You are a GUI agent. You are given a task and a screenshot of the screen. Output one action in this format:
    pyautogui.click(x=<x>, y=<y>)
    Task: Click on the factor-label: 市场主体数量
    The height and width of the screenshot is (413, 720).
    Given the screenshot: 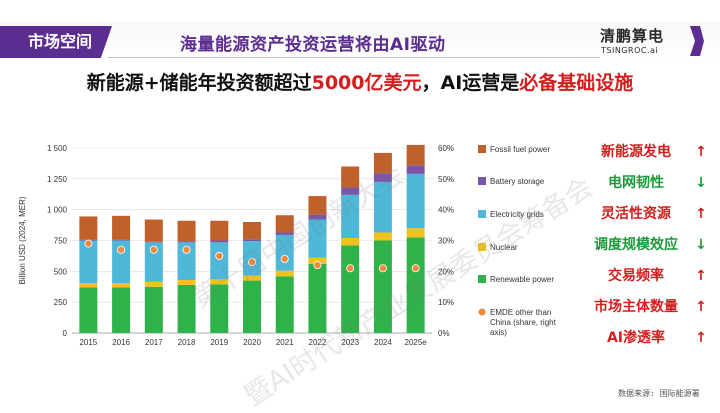 What is the action you would take?
    pyautogui.click(x=636, y=307)
    